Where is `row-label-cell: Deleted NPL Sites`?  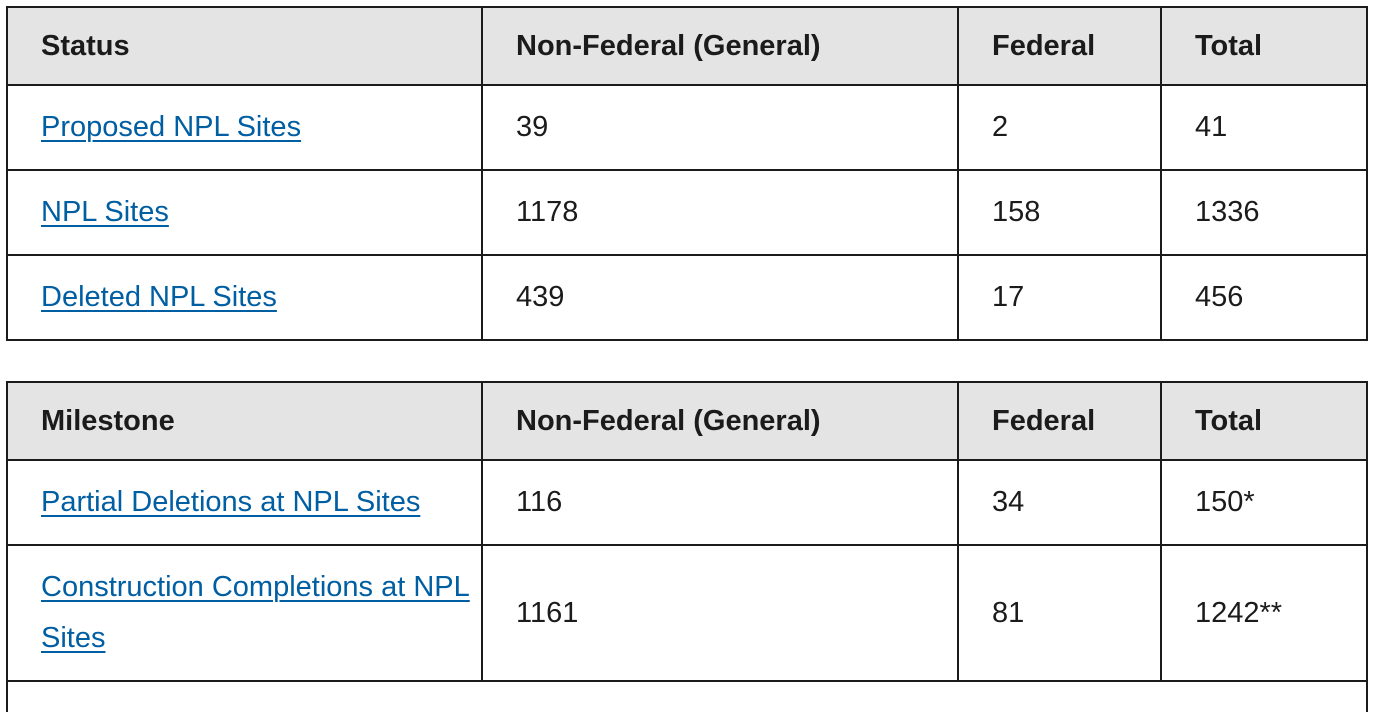
row-label-cell: Deleted NPL Sites is located at coordinates (244, 297).